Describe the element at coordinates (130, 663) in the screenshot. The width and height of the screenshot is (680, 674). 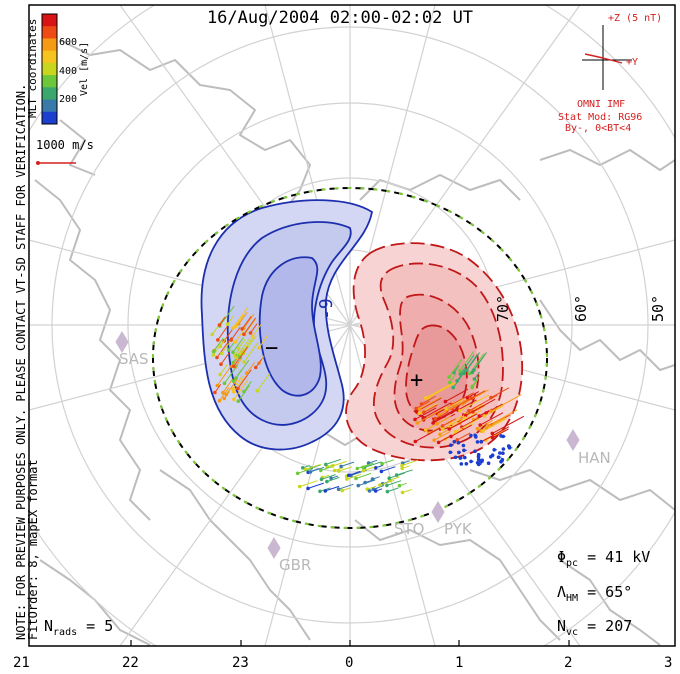
I see `mlt-tick-22: 22` at that location.